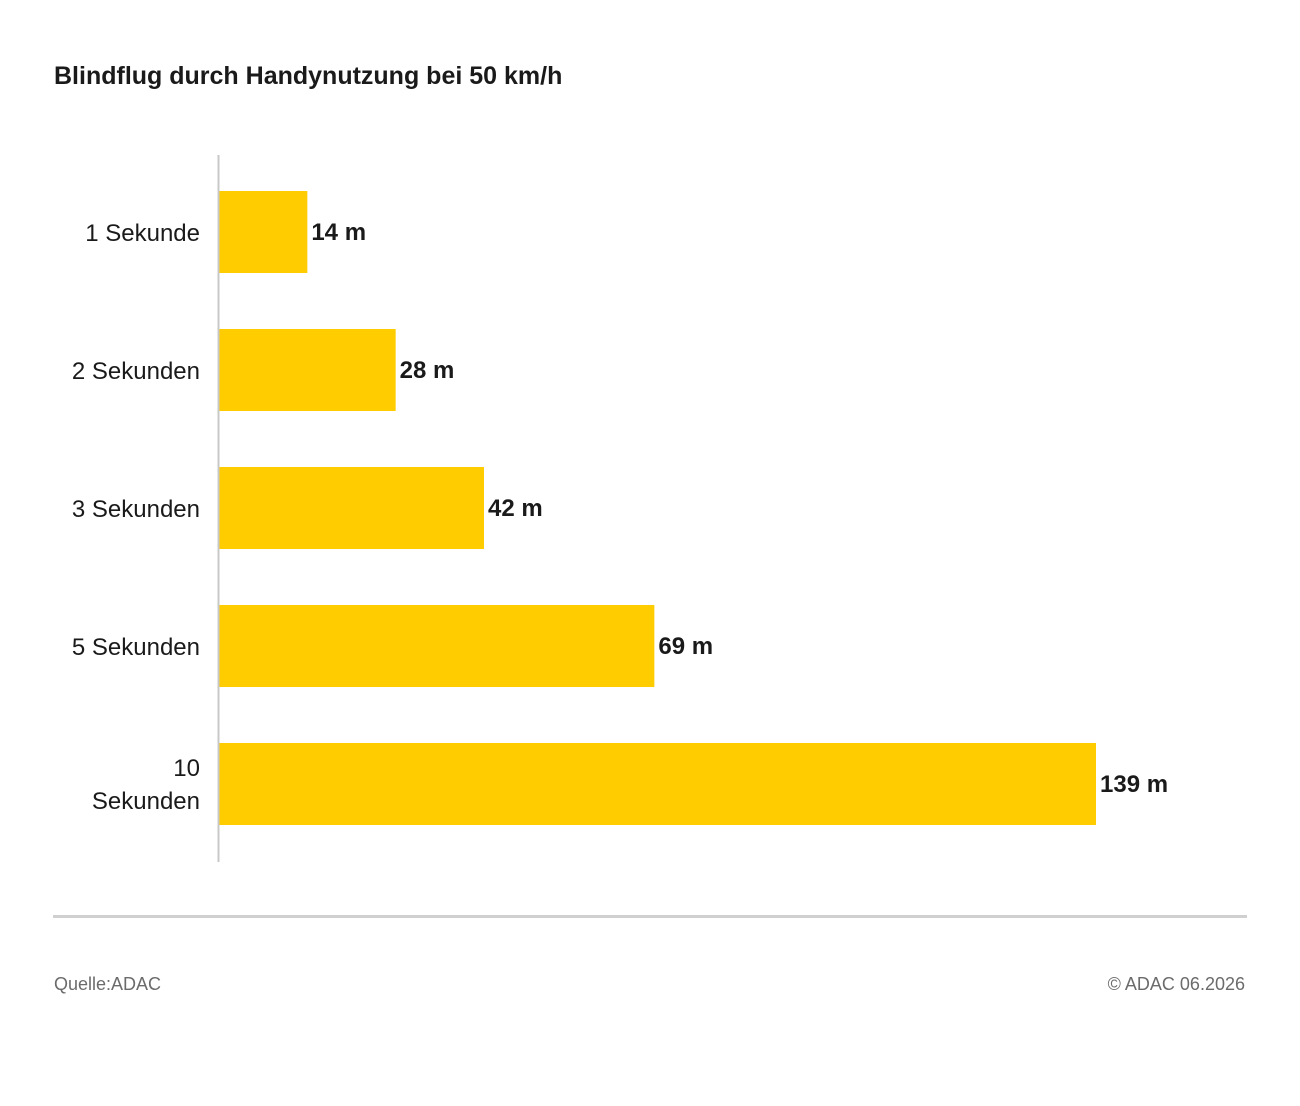  I want to click on source-note: Quelle:ADAC, so click(108, 984).